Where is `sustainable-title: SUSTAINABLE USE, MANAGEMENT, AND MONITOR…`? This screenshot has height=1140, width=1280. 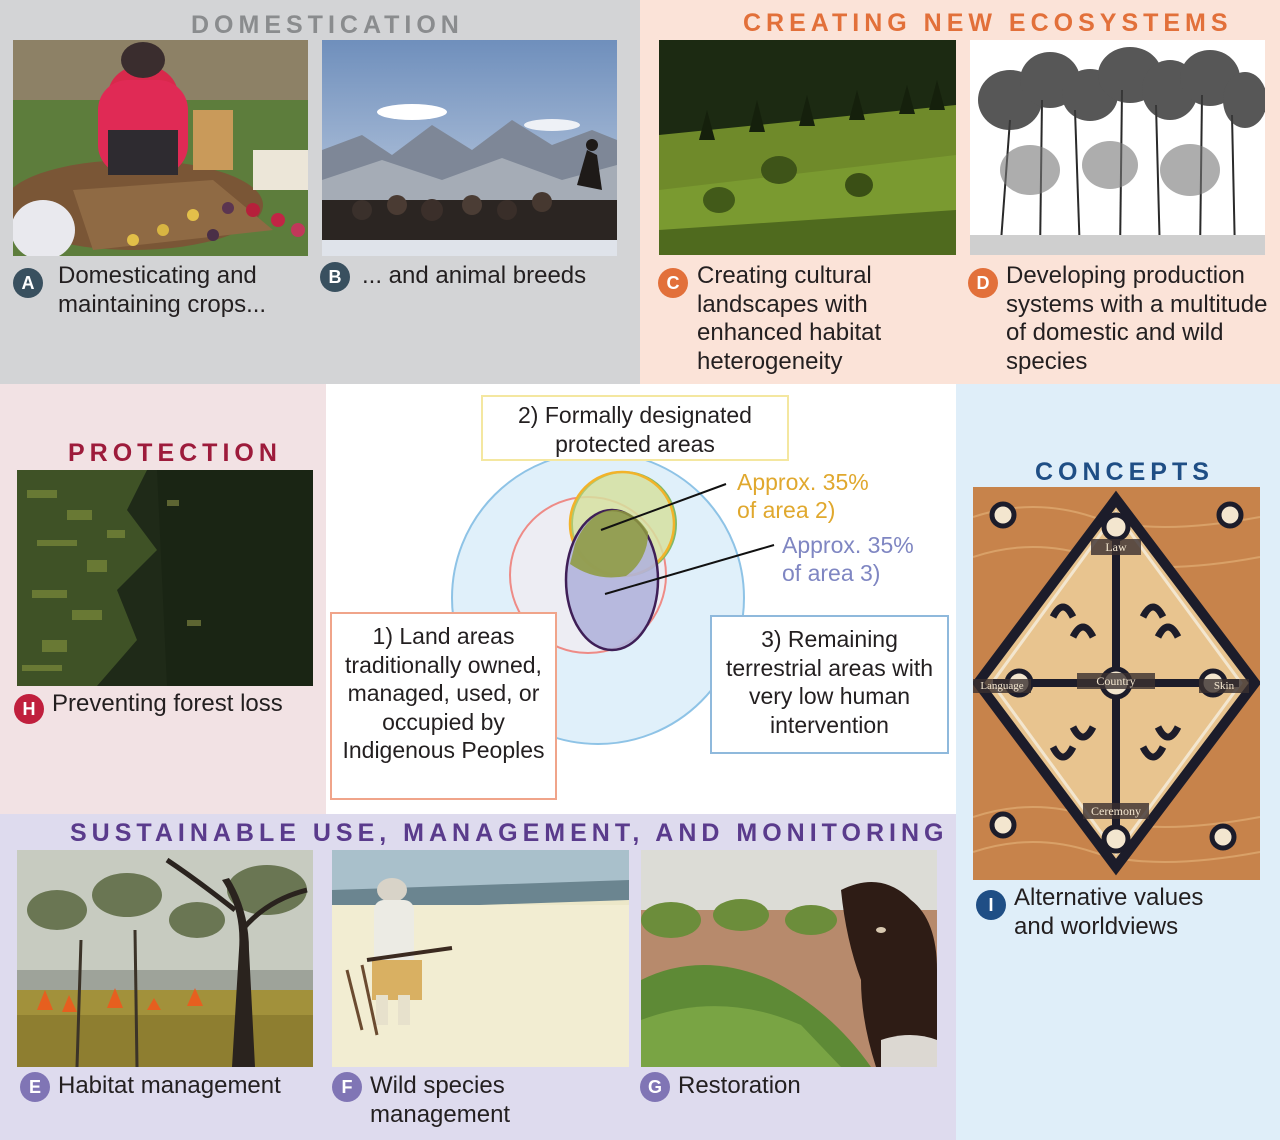
sustainable-title: SUSTAINABLE USE, MANAGEMENT, AND MONITOR… is located at coordinates (509, 833).